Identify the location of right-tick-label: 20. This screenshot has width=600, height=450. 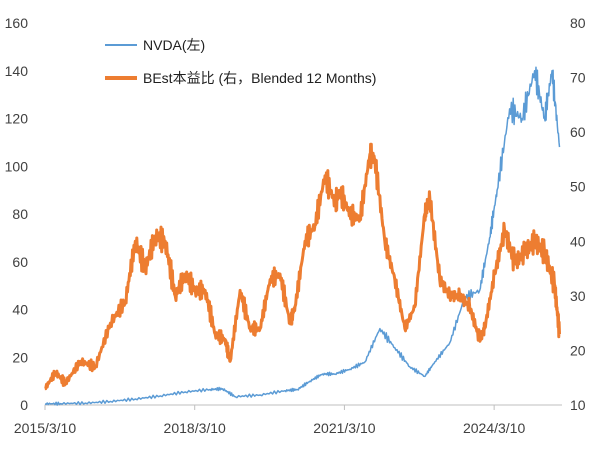
(578, 350).